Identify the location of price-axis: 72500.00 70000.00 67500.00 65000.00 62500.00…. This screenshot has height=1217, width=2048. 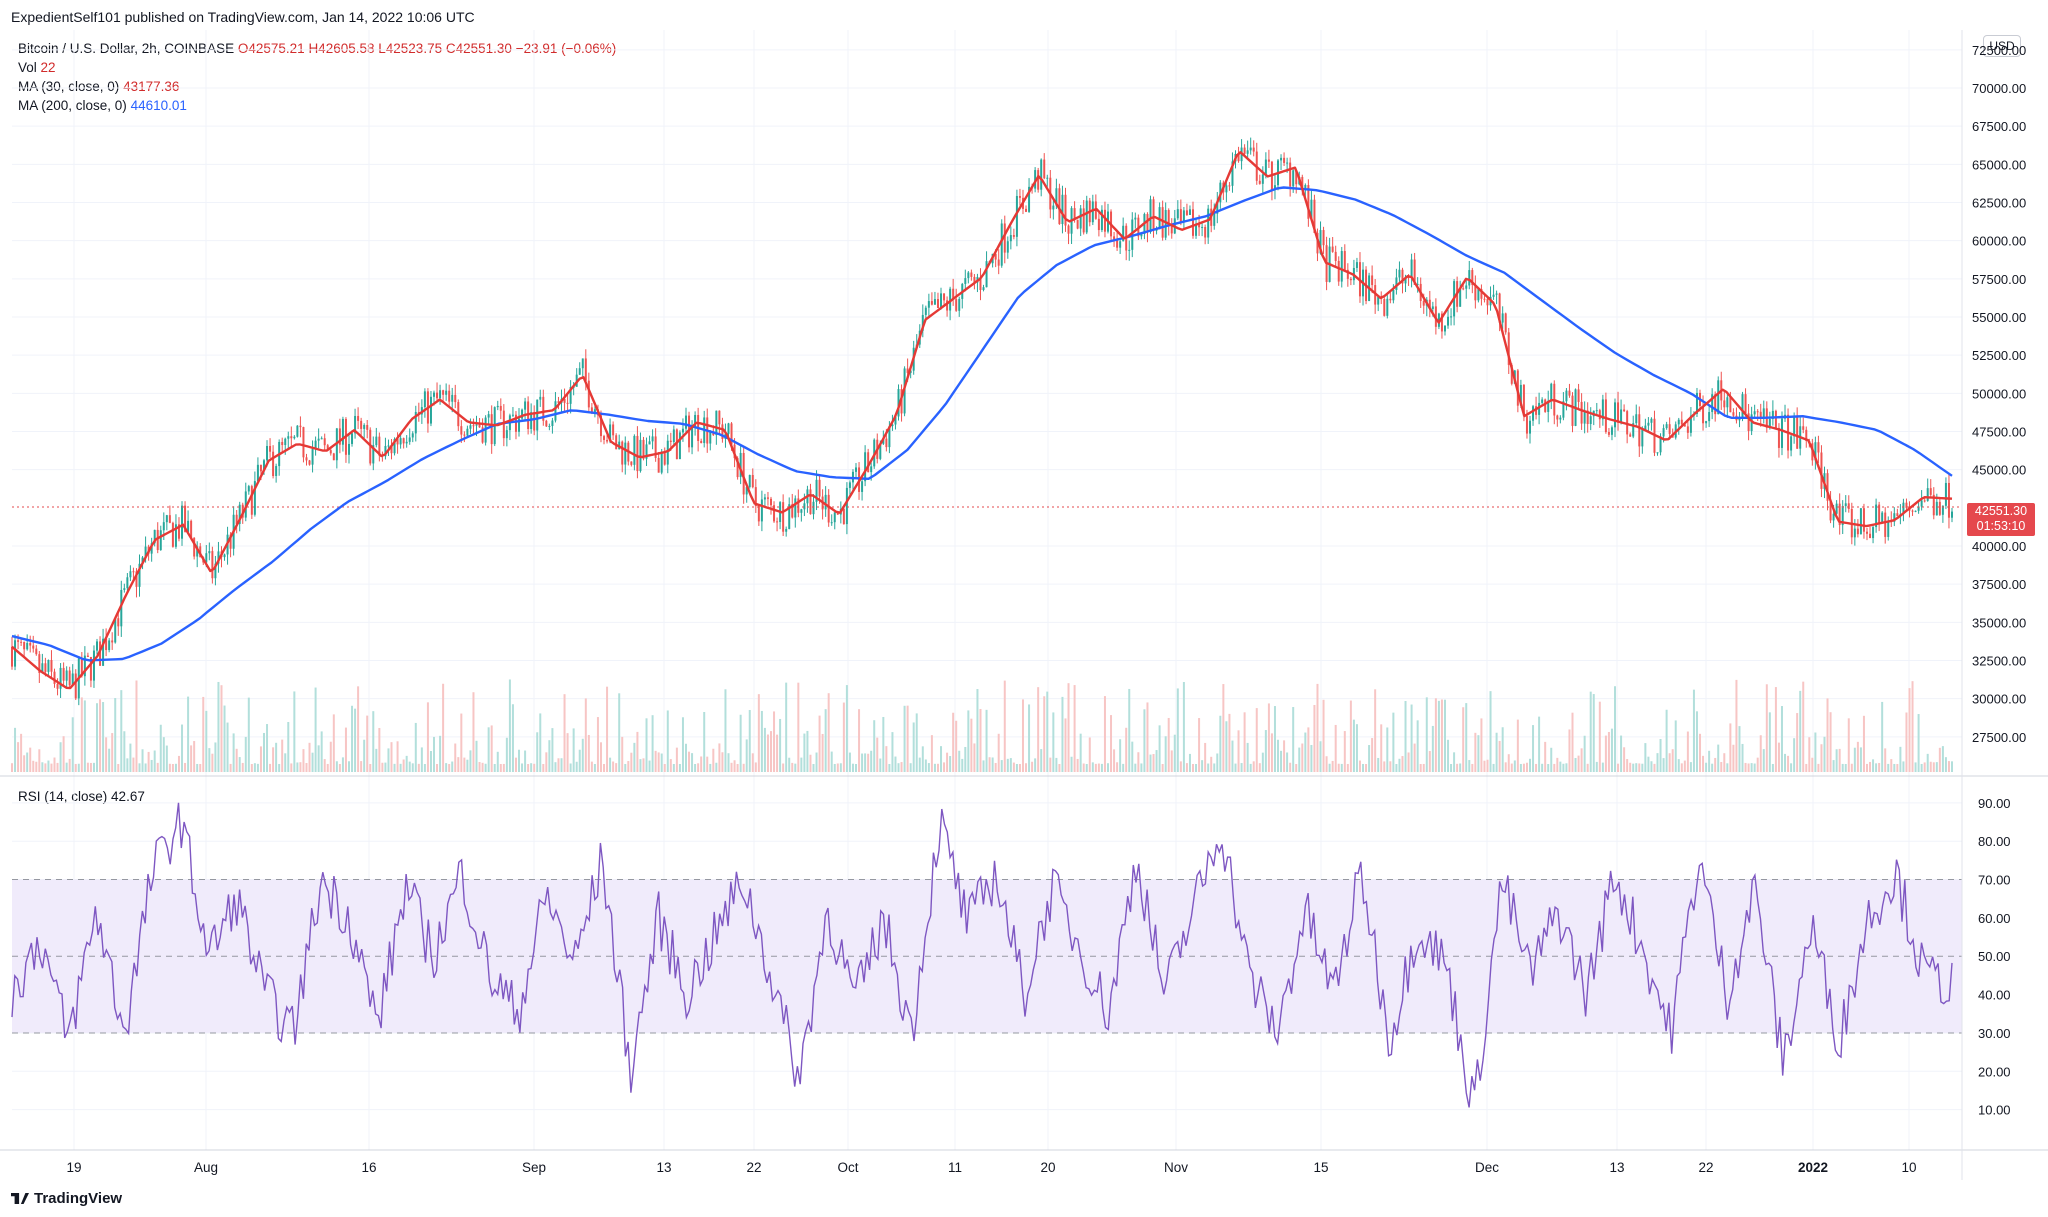
(1999, 394).